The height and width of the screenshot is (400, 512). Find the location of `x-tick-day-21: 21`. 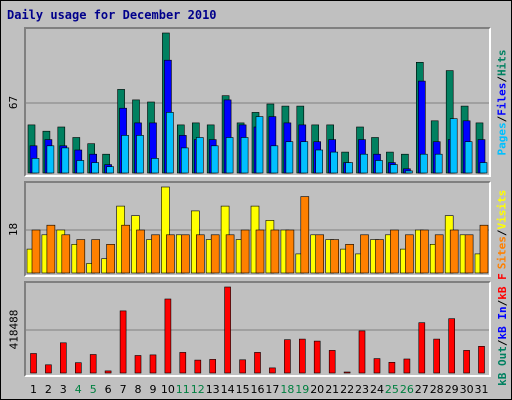

x-tick-day-21: 21 is located at coordinates (332, 389).